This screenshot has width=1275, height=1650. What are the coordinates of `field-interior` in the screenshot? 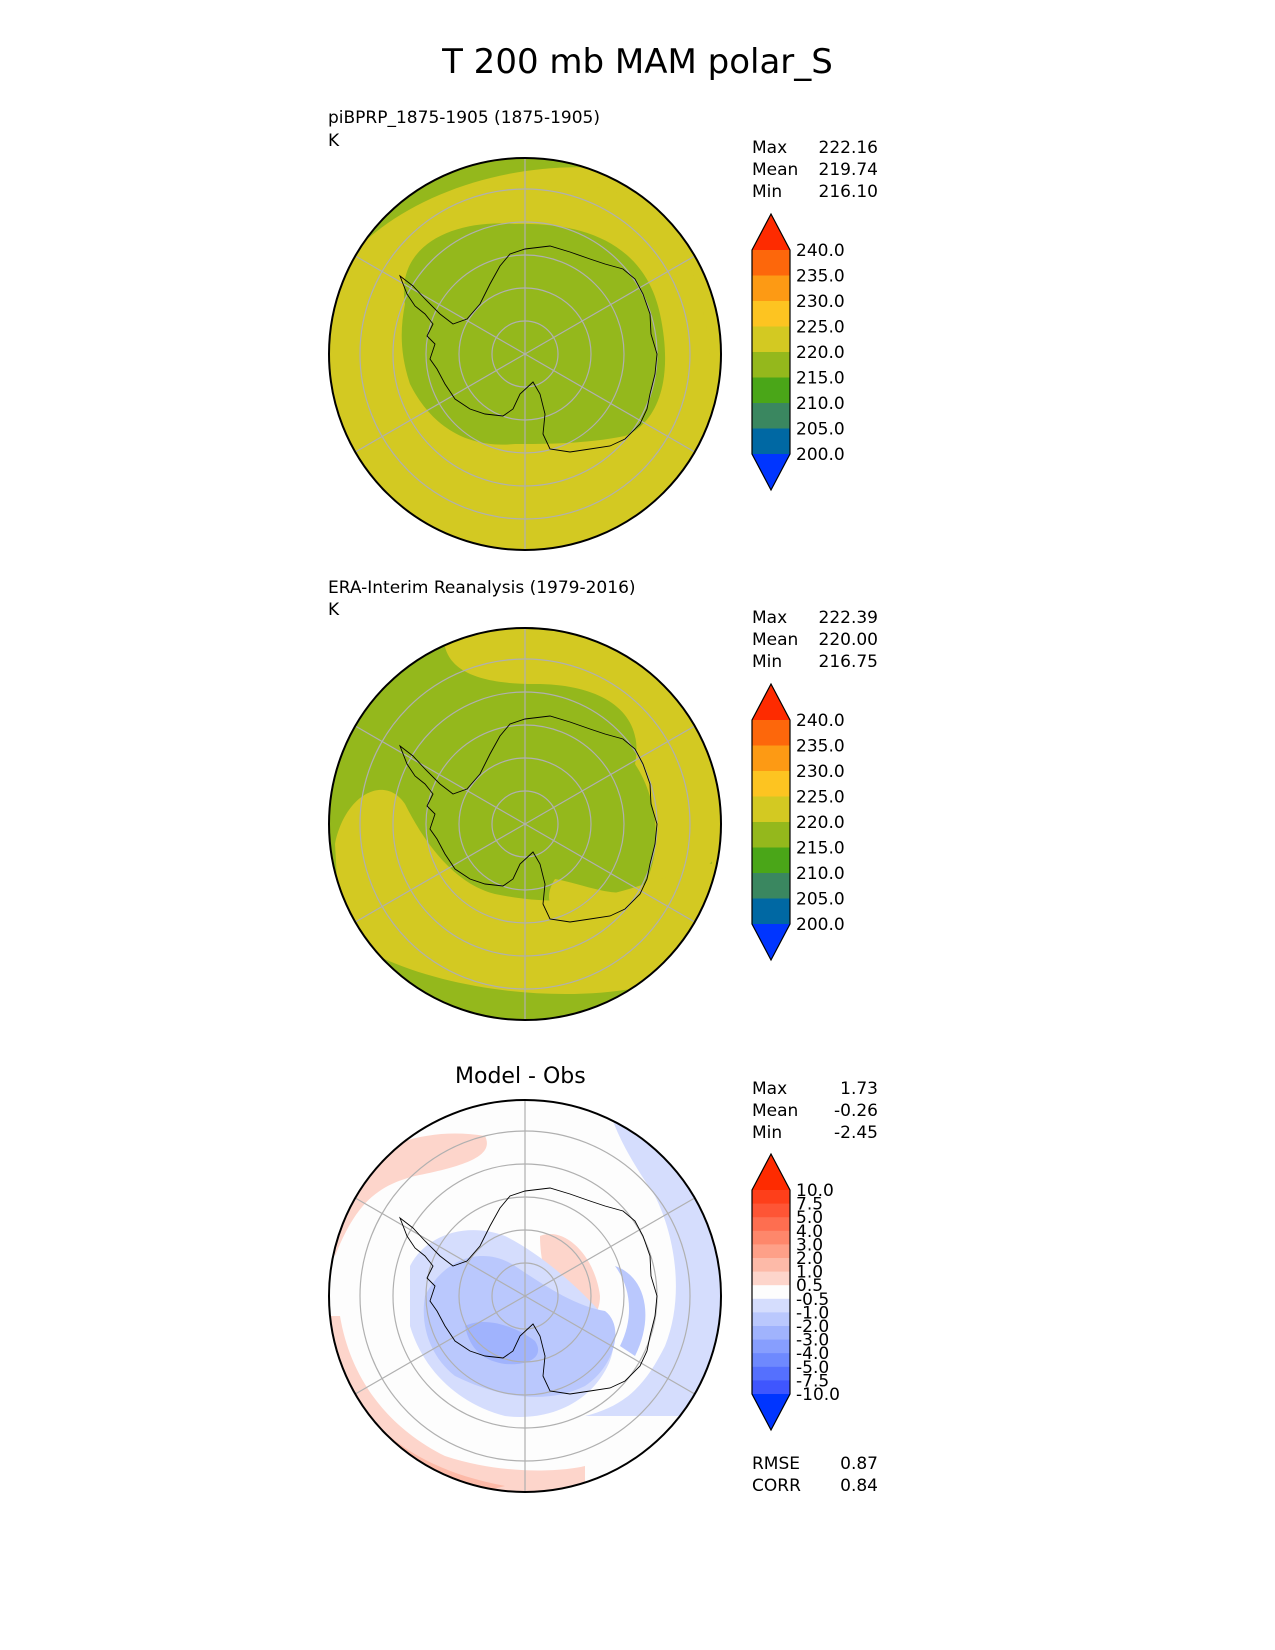 It's located at (533, 334).